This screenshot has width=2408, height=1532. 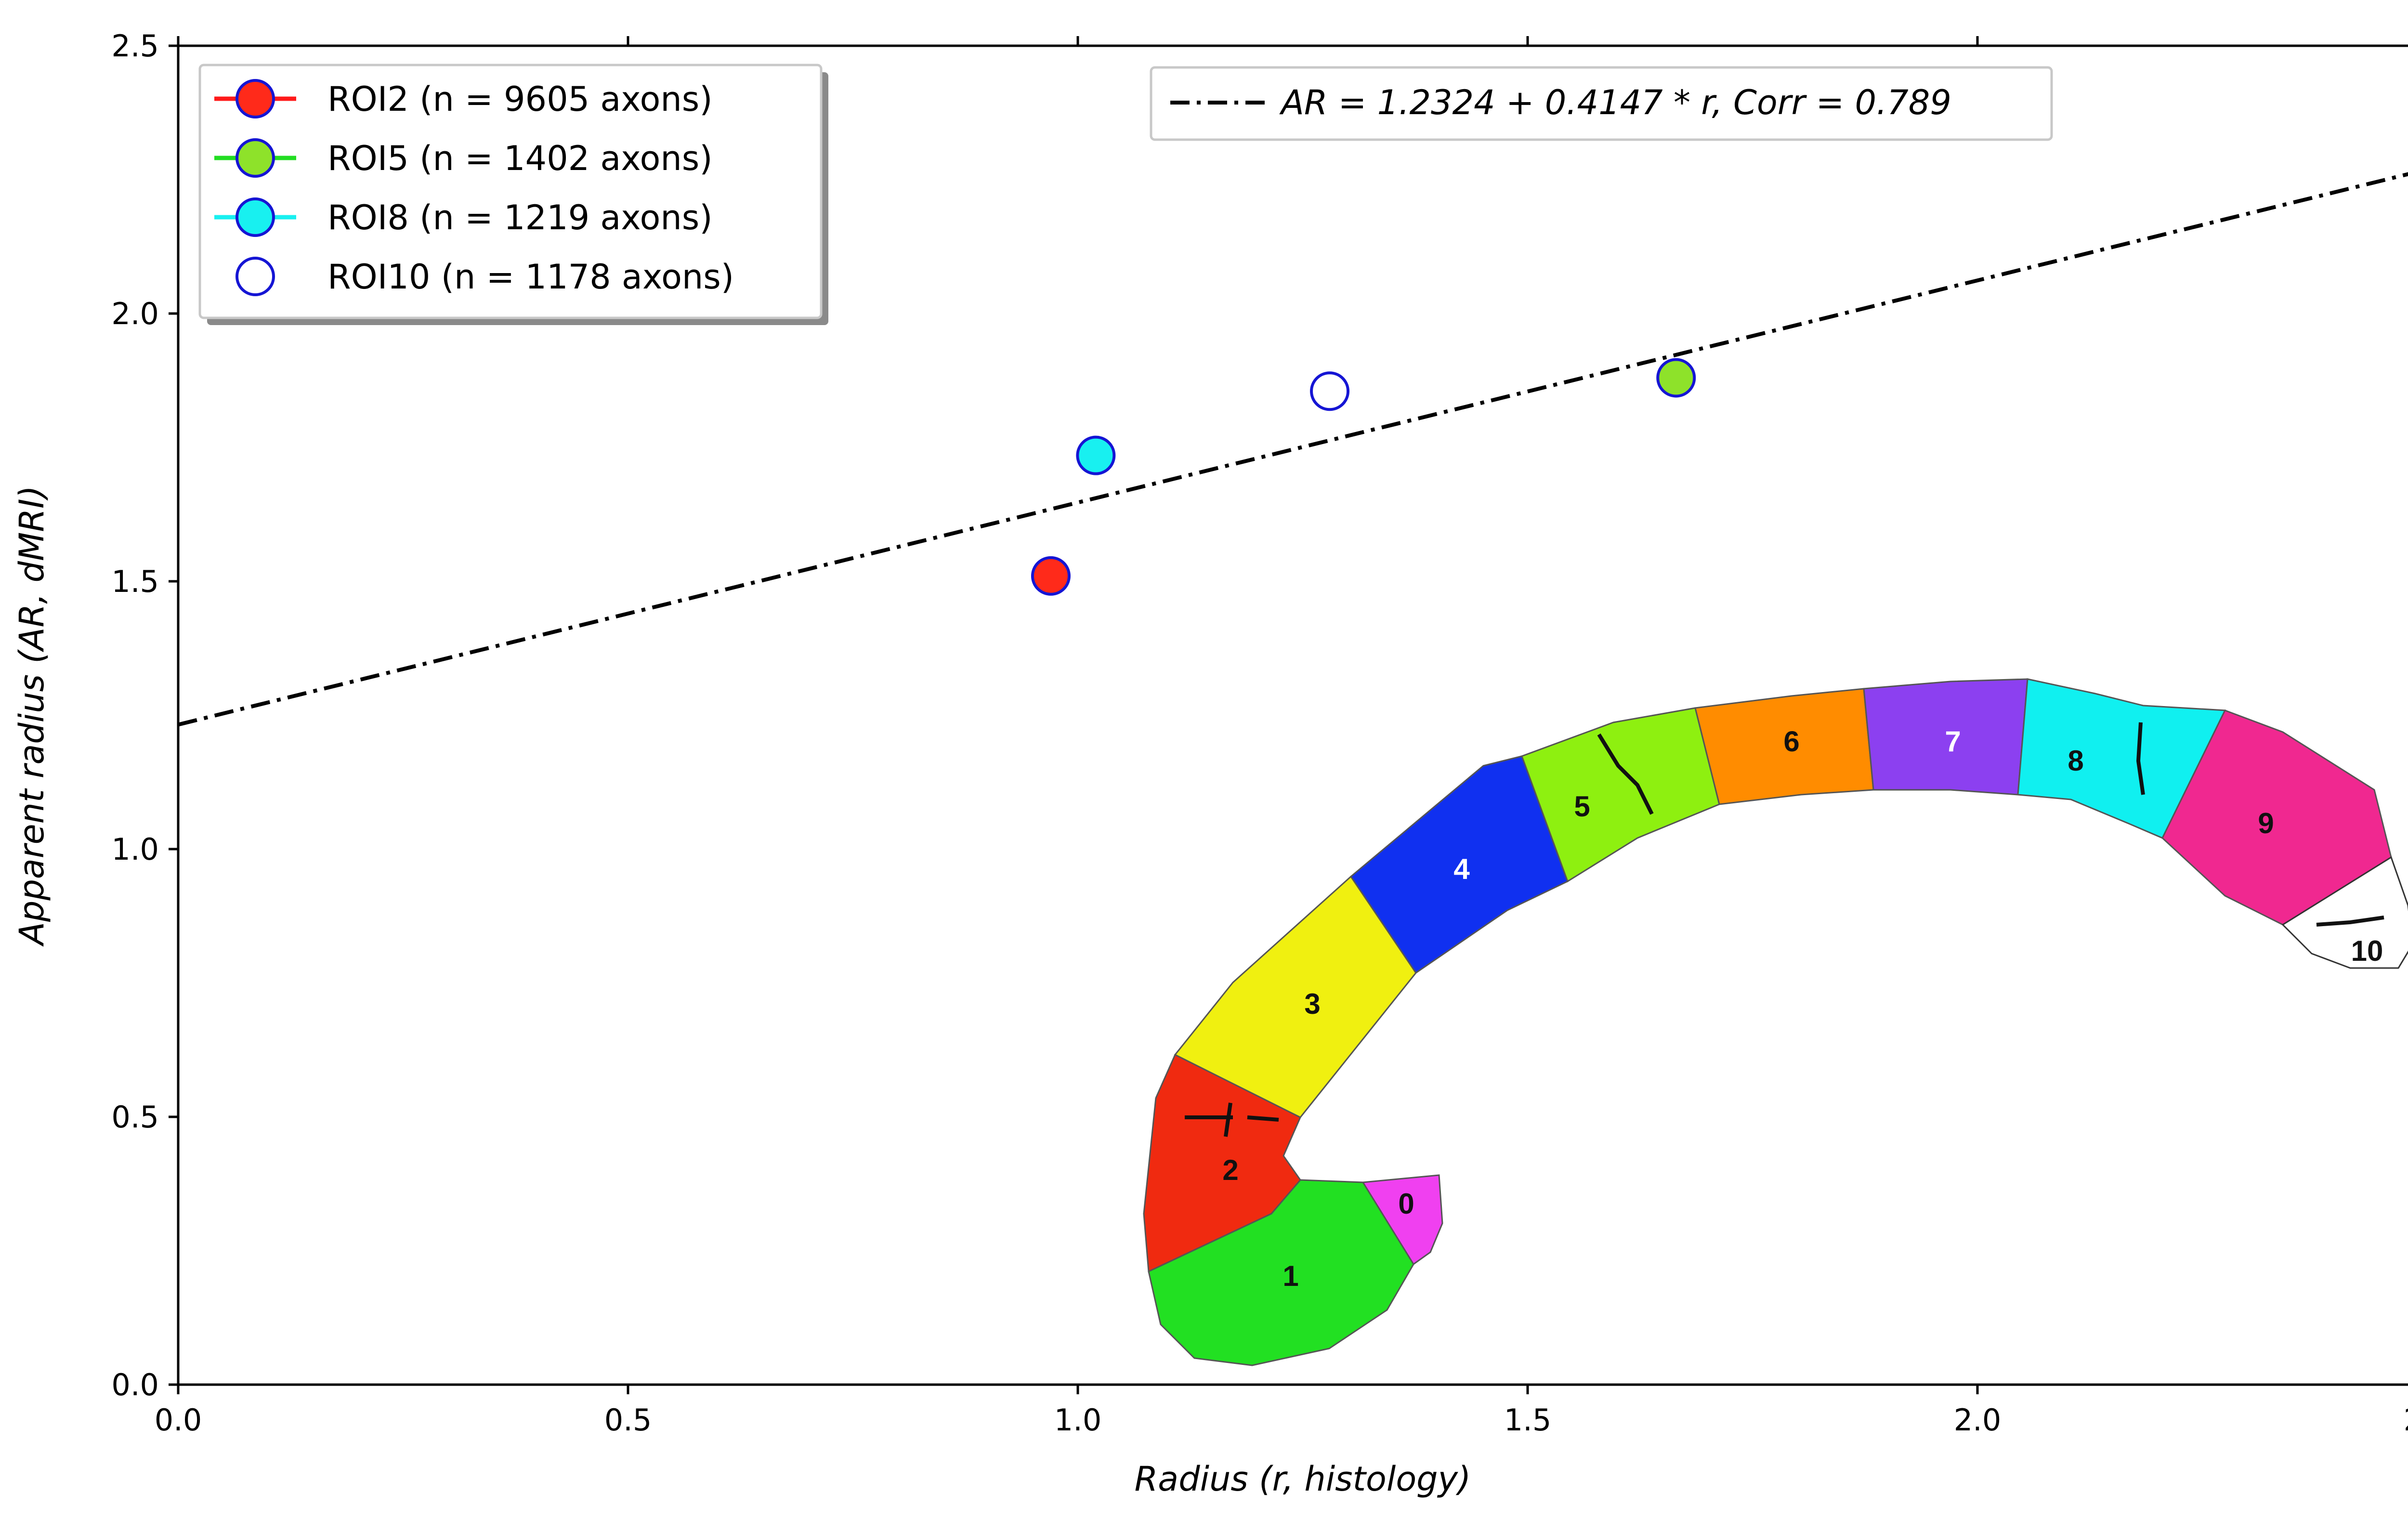 I want to click on segment-label: 9, so click(x=2266, y=823).